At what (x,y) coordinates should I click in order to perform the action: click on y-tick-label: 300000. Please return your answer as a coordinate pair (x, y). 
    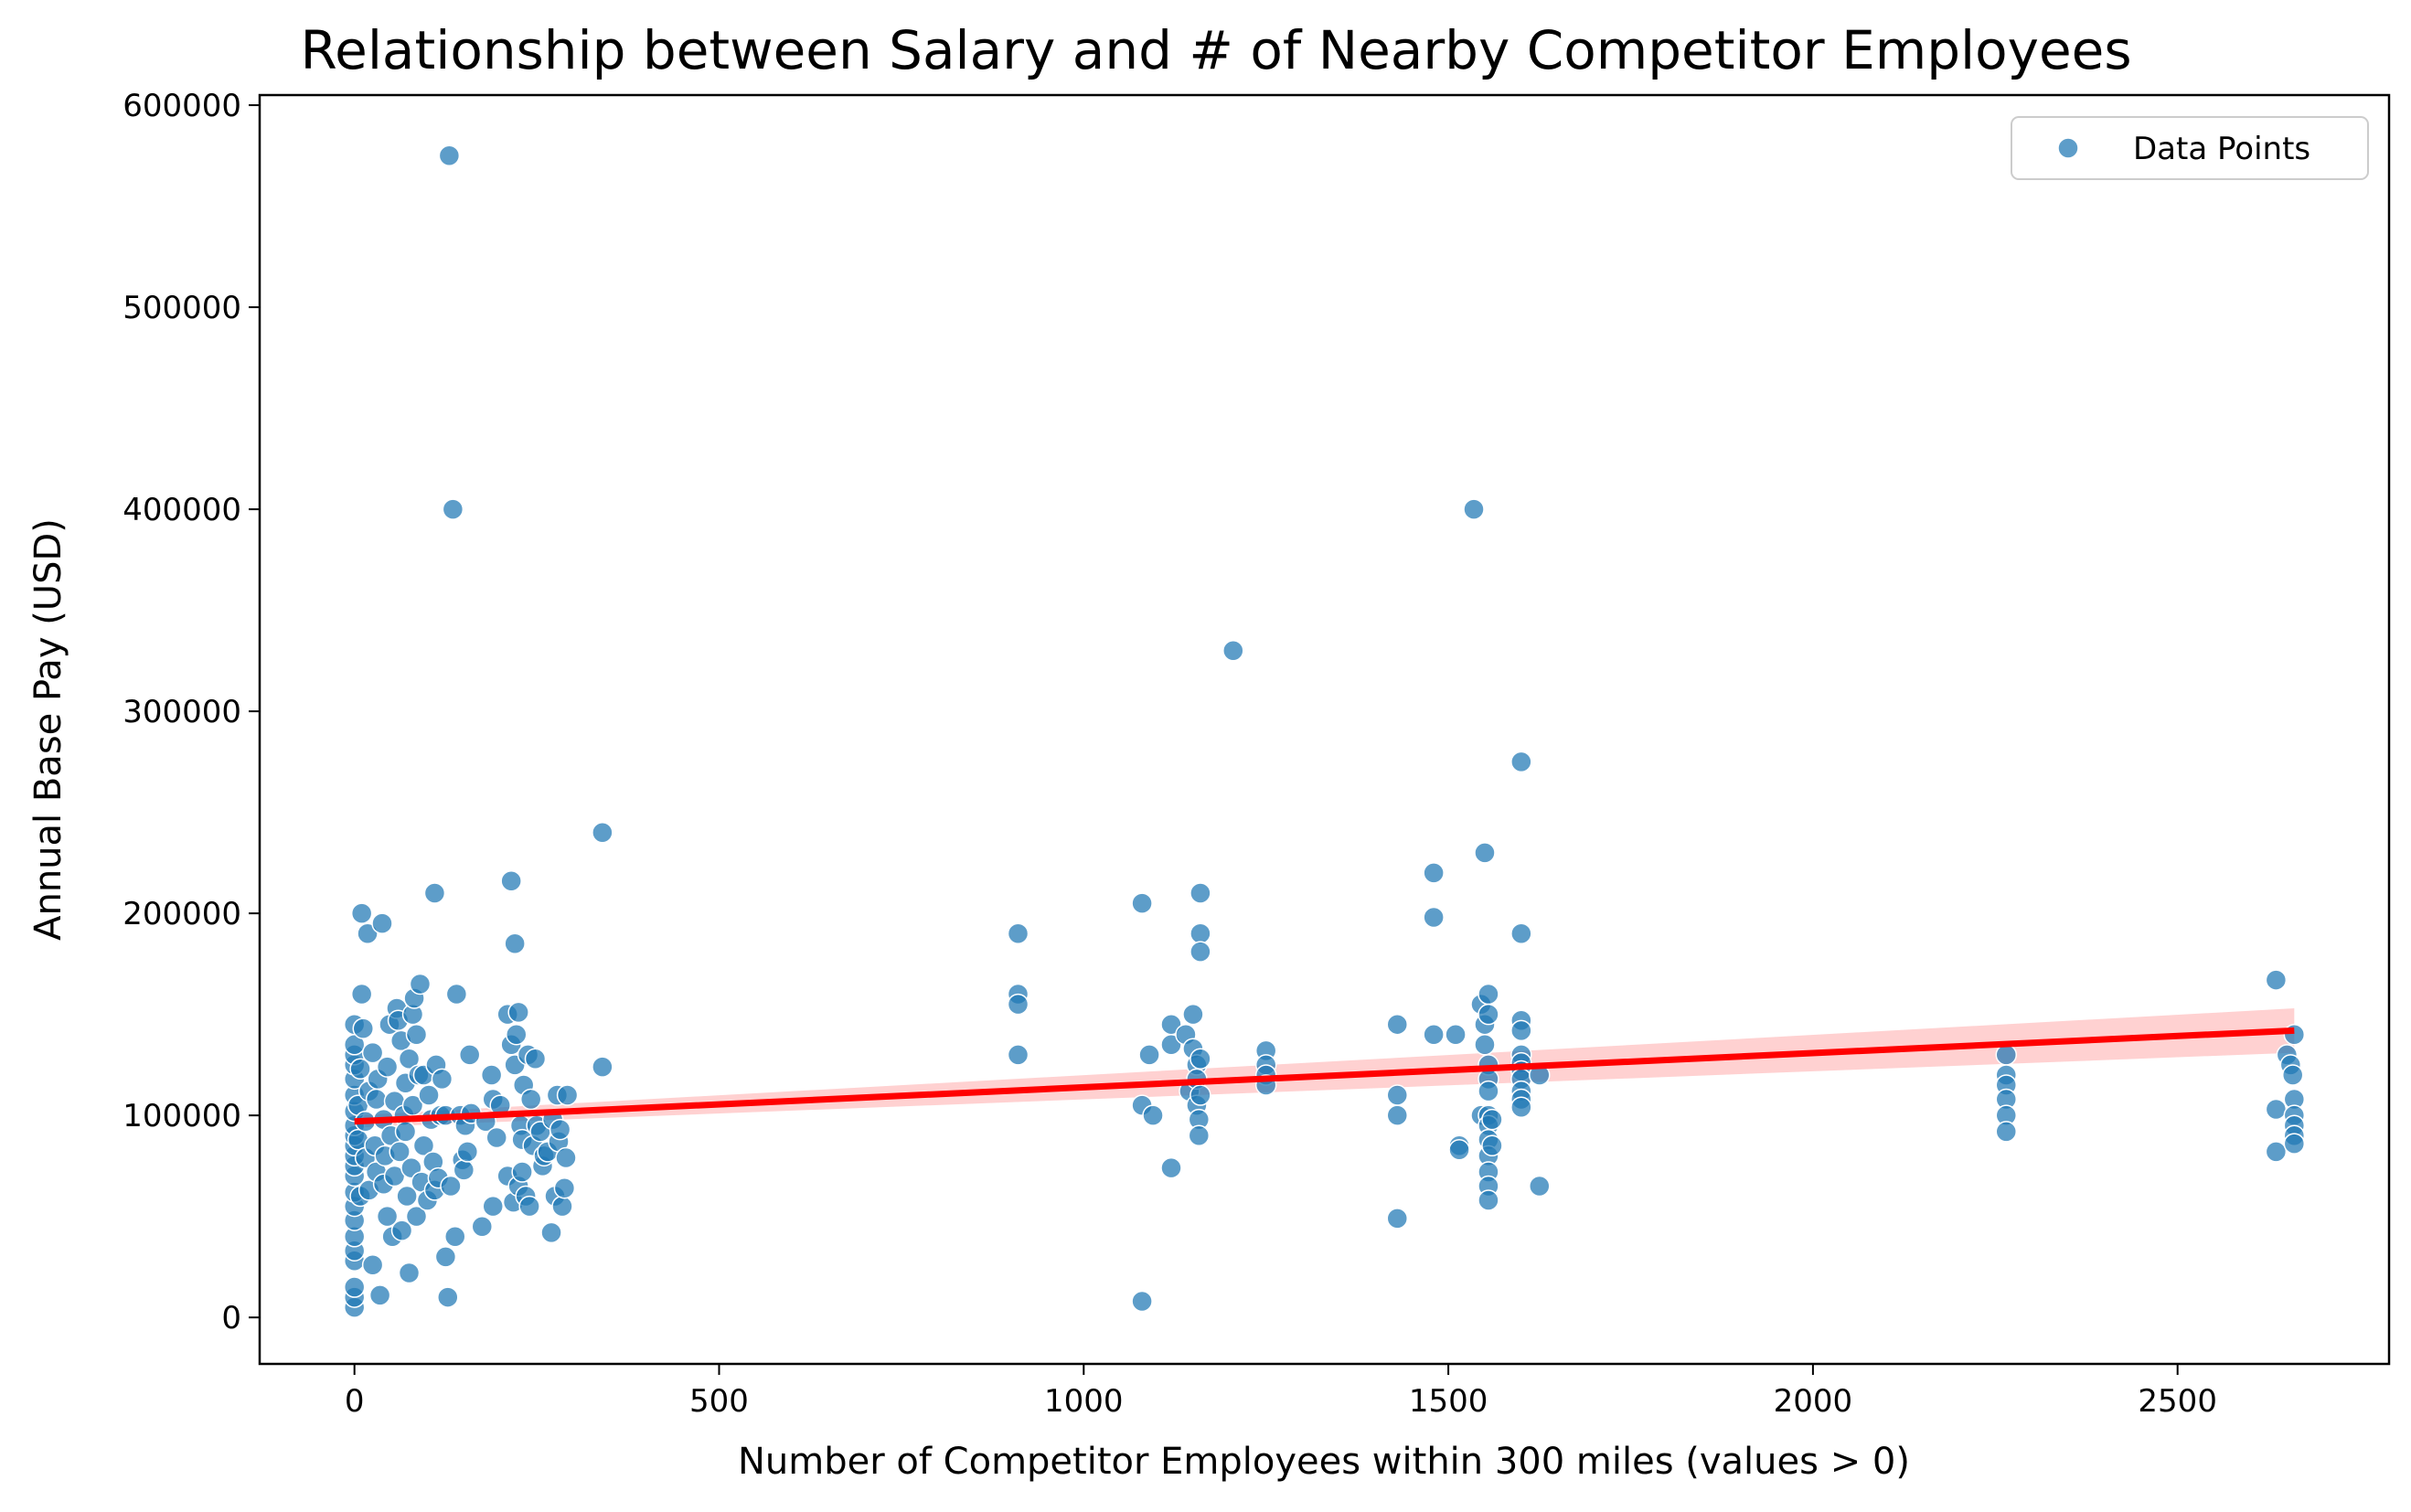
    Looking at the image, I should click on (182, 712).